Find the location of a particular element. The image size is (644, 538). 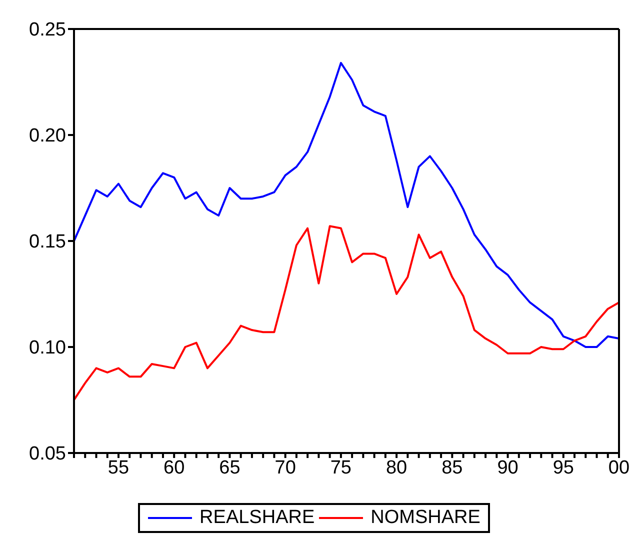

x-tick-label: 70 is located at coordinates (285, 467).